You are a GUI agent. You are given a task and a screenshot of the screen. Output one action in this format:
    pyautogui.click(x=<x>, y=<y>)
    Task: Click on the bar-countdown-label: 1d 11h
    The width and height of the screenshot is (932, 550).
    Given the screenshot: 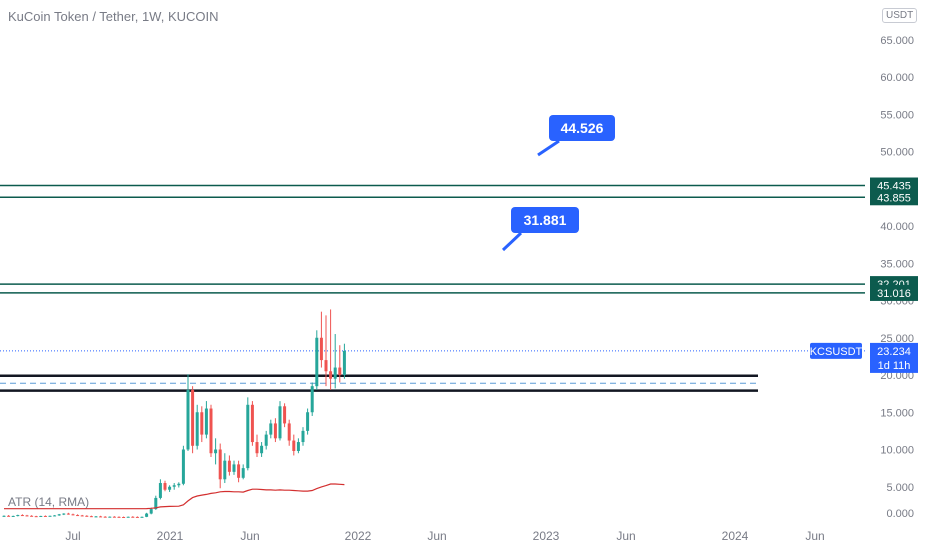 What is the action you would take?
    pyautogui.click(x=894, y=366)
    